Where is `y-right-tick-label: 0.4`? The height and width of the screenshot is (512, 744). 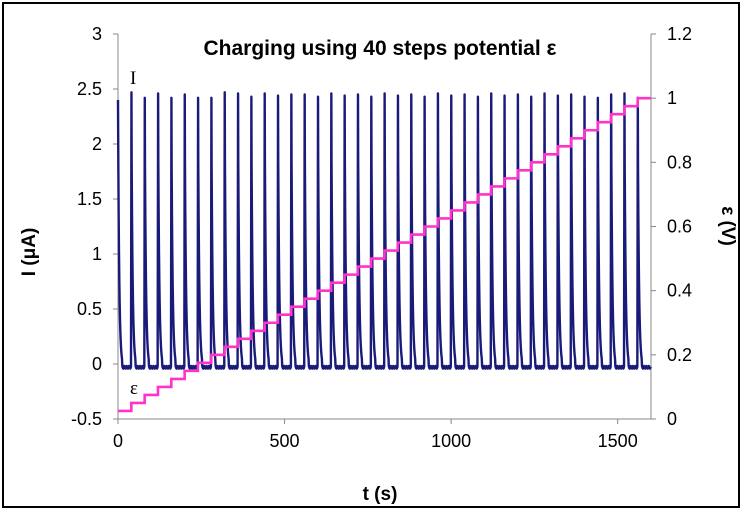
y-right-tick-label: 0.4 is located at coordinates (679, 291).